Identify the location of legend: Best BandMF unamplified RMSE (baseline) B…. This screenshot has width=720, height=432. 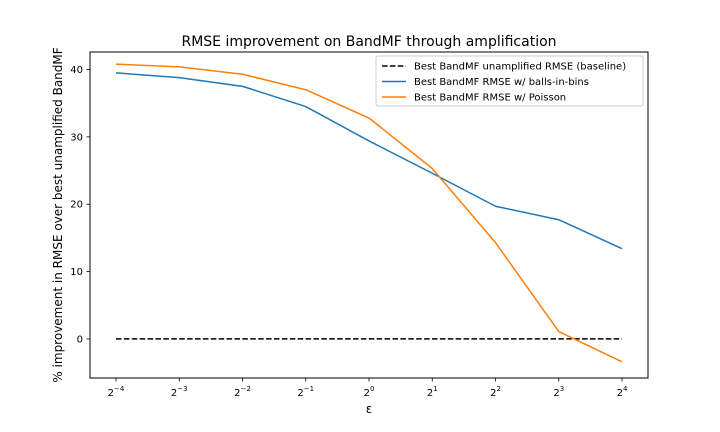
(509, 81).